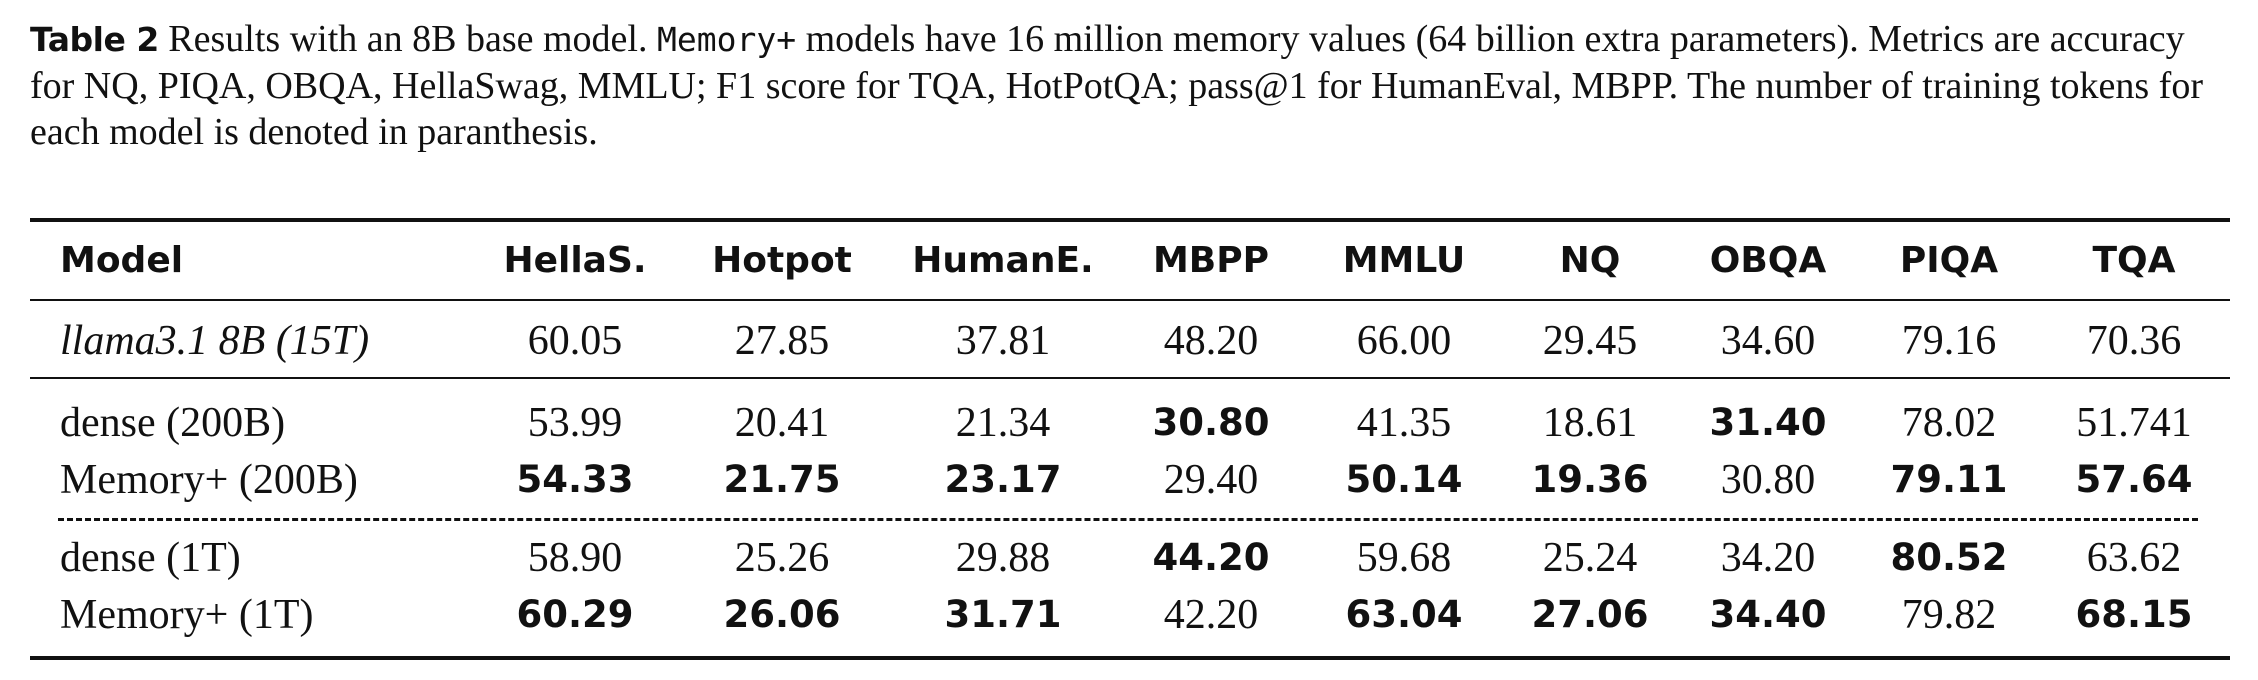 The height and width of the screenshot is (680, 2258). What do you see at coordinates (2134, 479) in the screenshot?
I see `table-cell: 57.64` at bounding box center [2134, 479].